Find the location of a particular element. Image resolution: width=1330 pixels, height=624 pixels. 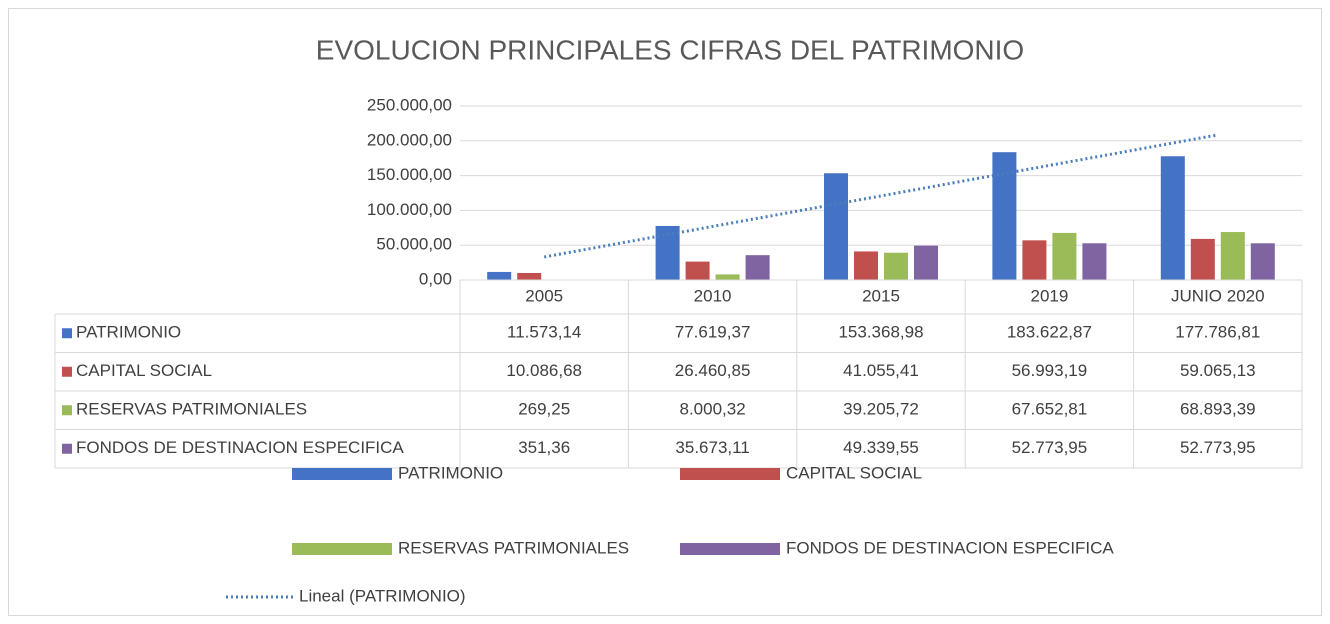

data-label: 59.065,13 is located at coordinates (1218, 370).